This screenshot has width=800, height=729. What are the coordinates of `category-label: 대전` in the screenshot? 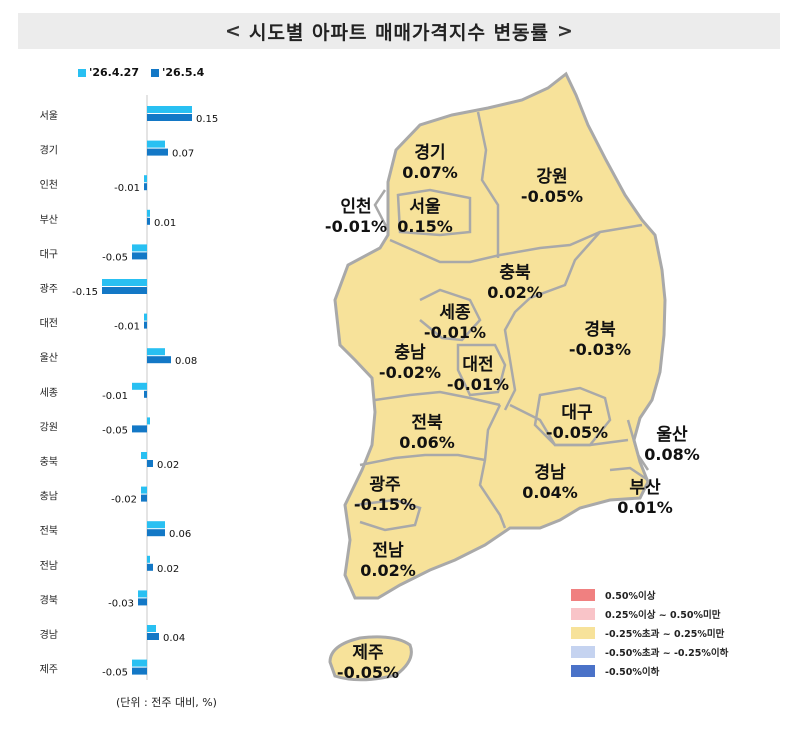 It's located at (49, 324).